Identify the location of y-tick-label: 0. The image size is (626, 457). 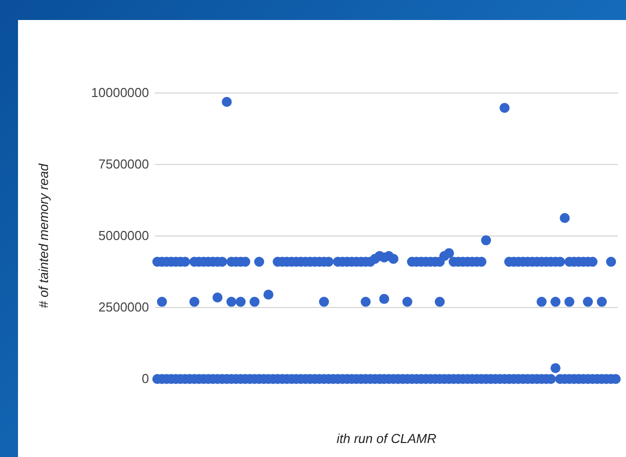
(145, 378).